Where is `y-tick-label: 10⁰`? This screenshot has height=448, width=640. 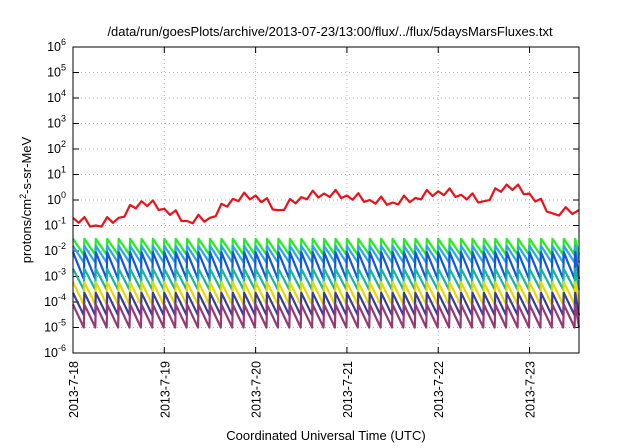
y-tick-label: 10⁰ is located at coordinates (56, 198).